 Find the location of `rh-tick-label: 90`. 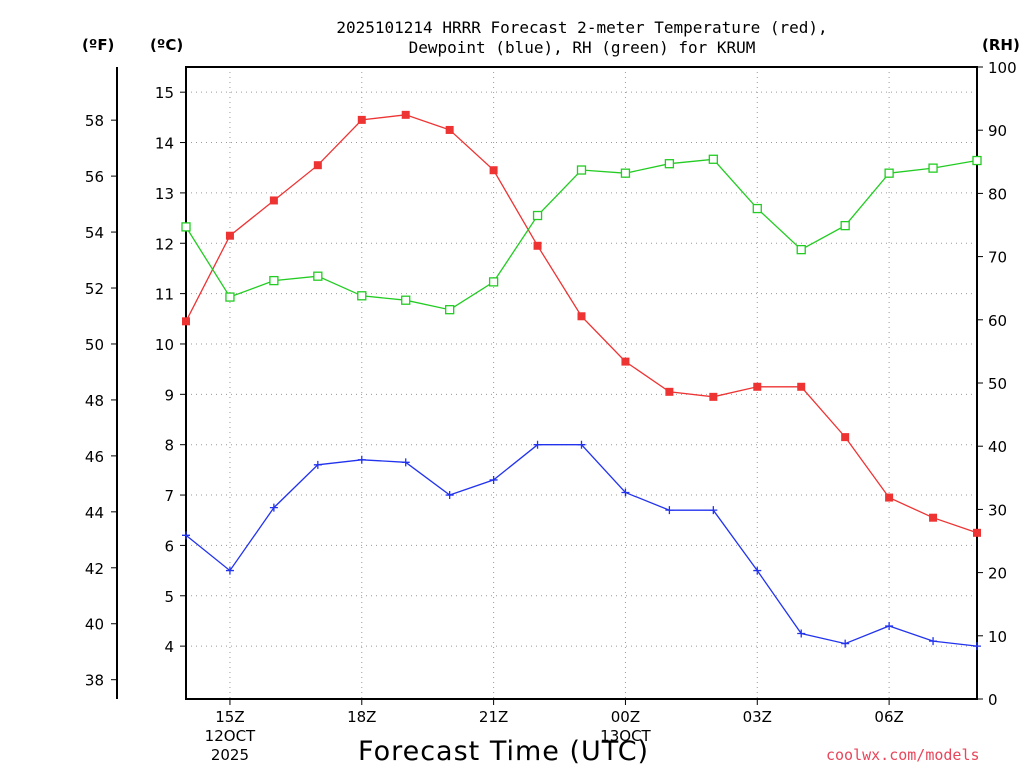

rh-tick-label: 90 is located at coordinates (997, 131).